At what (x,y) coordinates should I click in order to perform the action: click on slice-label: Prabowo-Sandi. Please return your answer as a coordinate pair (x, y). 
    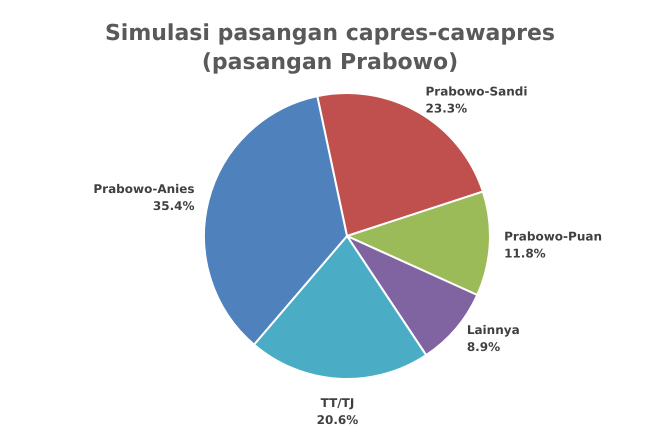
    Looking at the image, I should click on (477, 91).